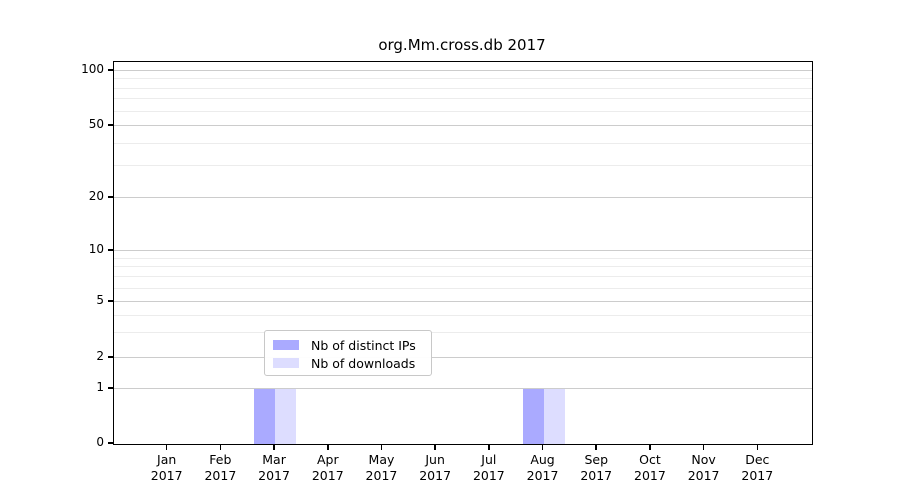 The width and height of the screenshot is (900, 500). I want to click on y-axis-label: 100, so click(92, 69).